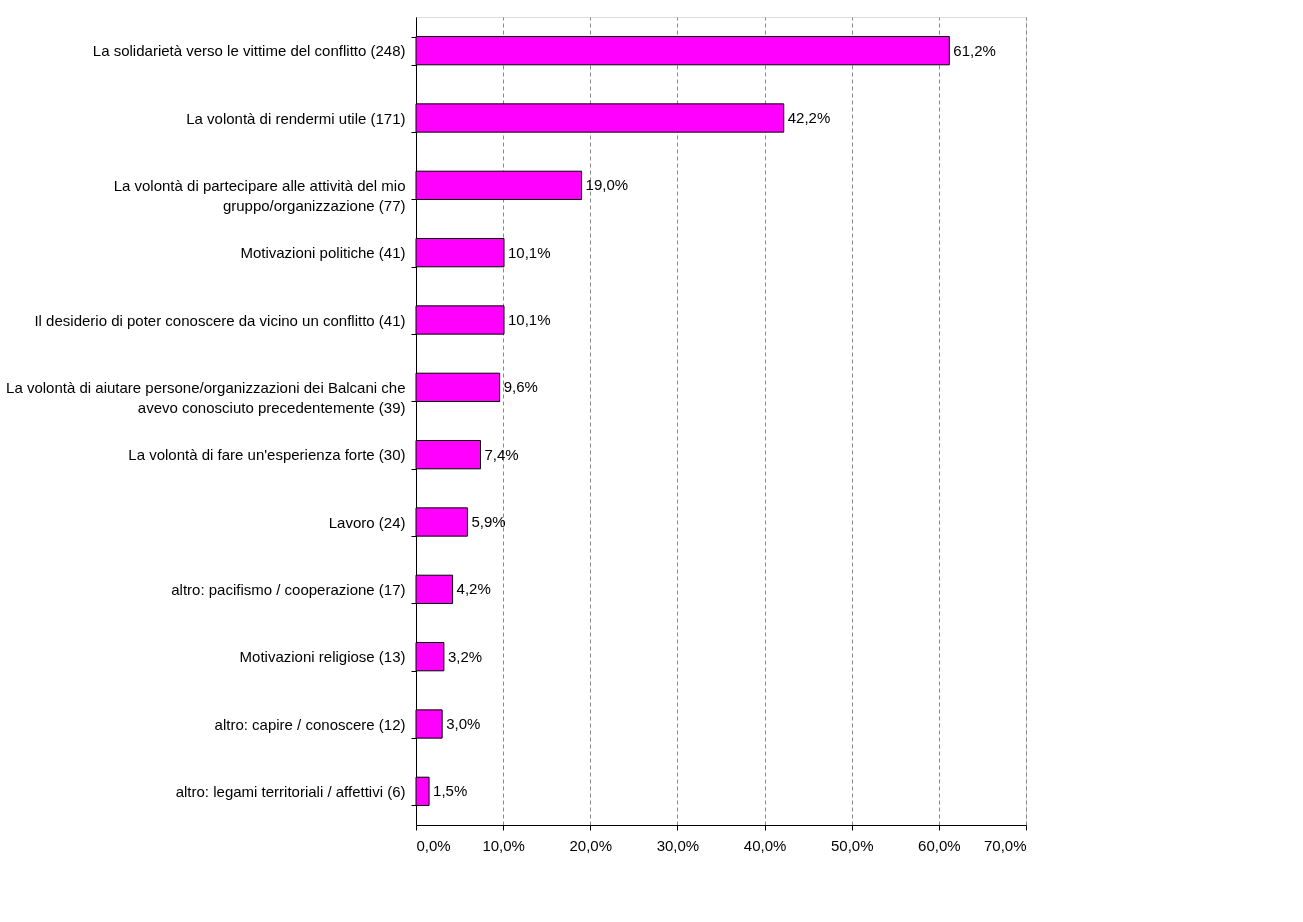 The width and height of the screenshot is (1303, 922). What do you see at coordinates (974, 50) in the screenshot?
I see `data-label: 61,2%` at bounding box center [974, 50].